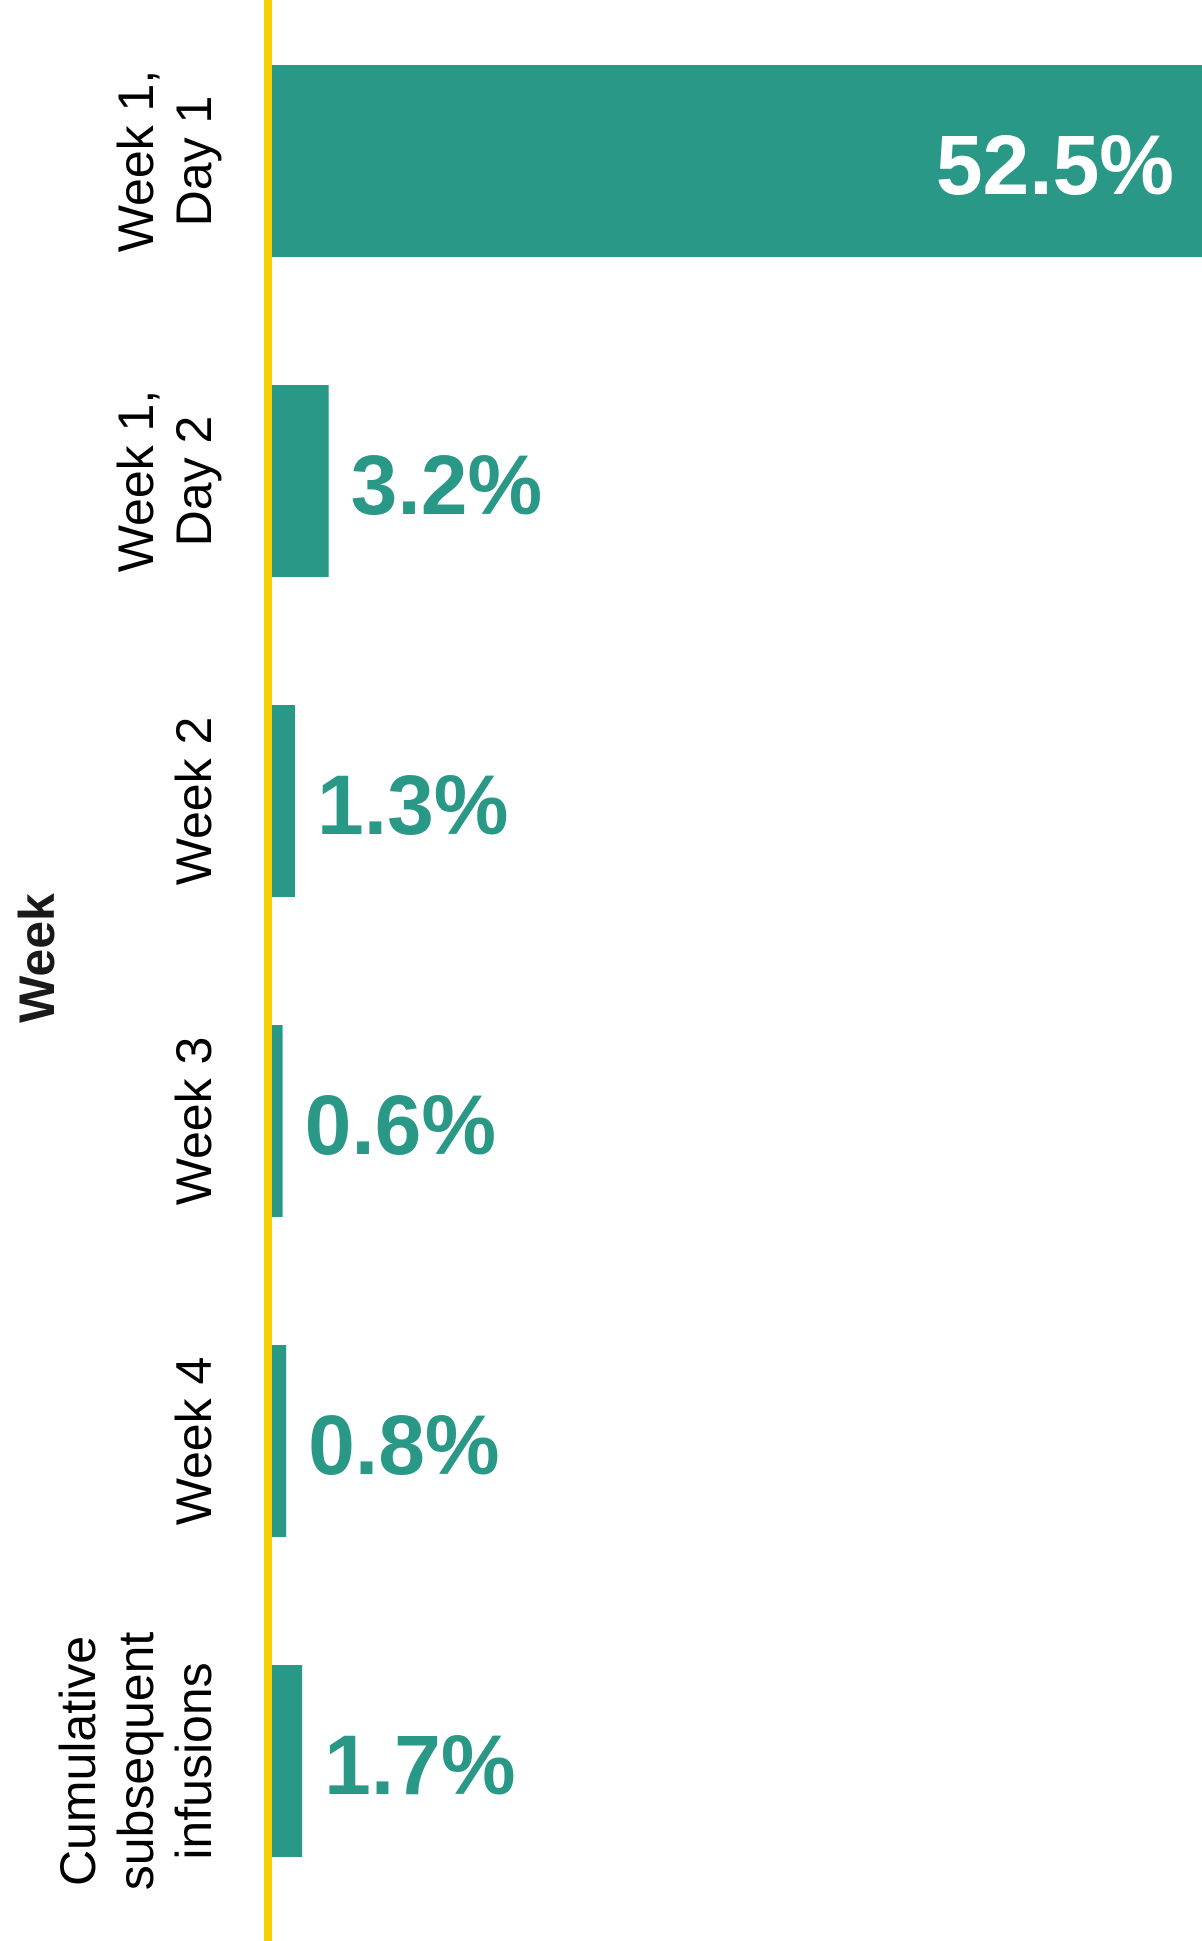  I want to click on category-label-5: Week 4, so click(194, 1441).